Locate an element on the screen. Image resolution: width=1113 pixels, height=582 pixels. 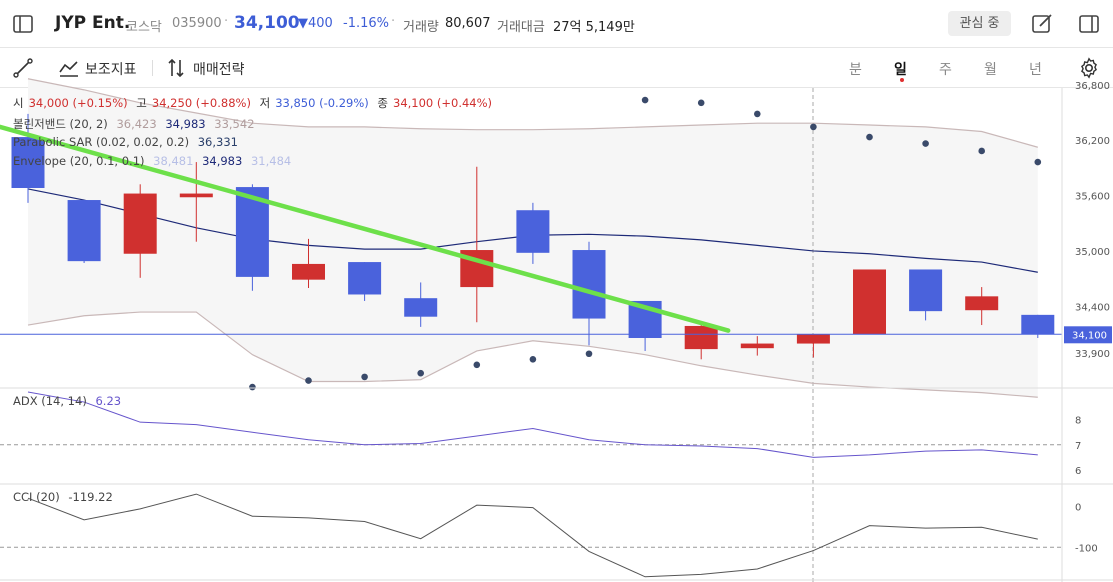
settings-gear-icon is located at coordinates (1089, 68).